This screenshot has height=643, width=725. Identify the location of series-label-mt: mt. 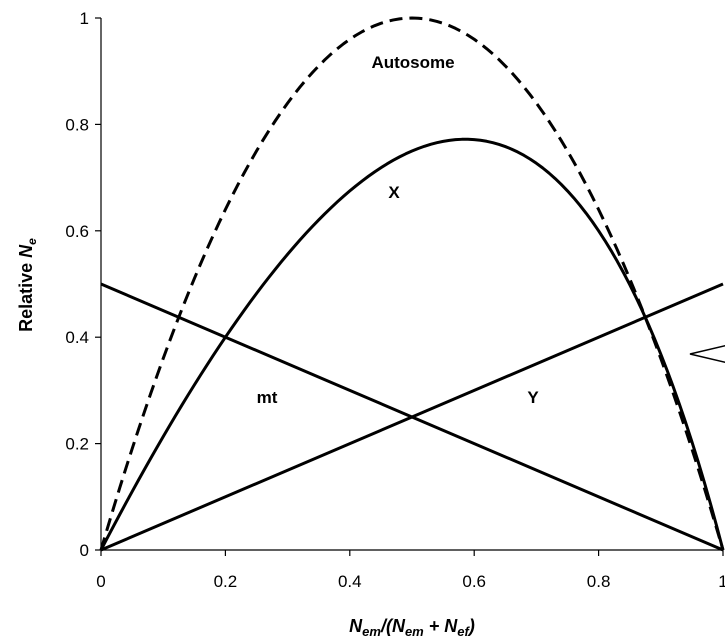
(267, 397).